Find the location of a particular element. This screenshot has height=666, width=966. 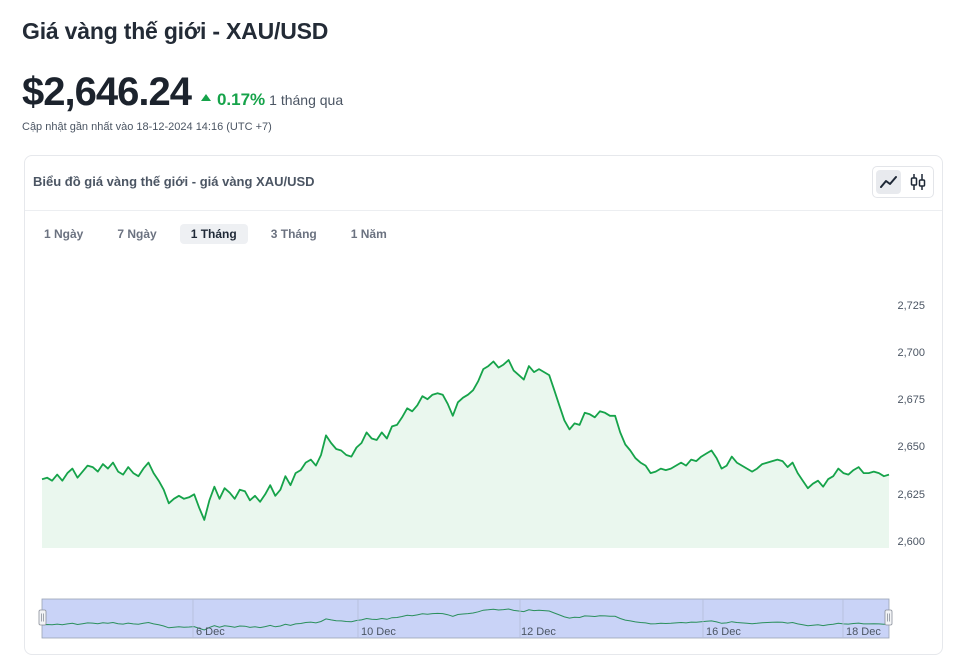

y-tick-label: 2,625 is located at coordinates (911, 495).